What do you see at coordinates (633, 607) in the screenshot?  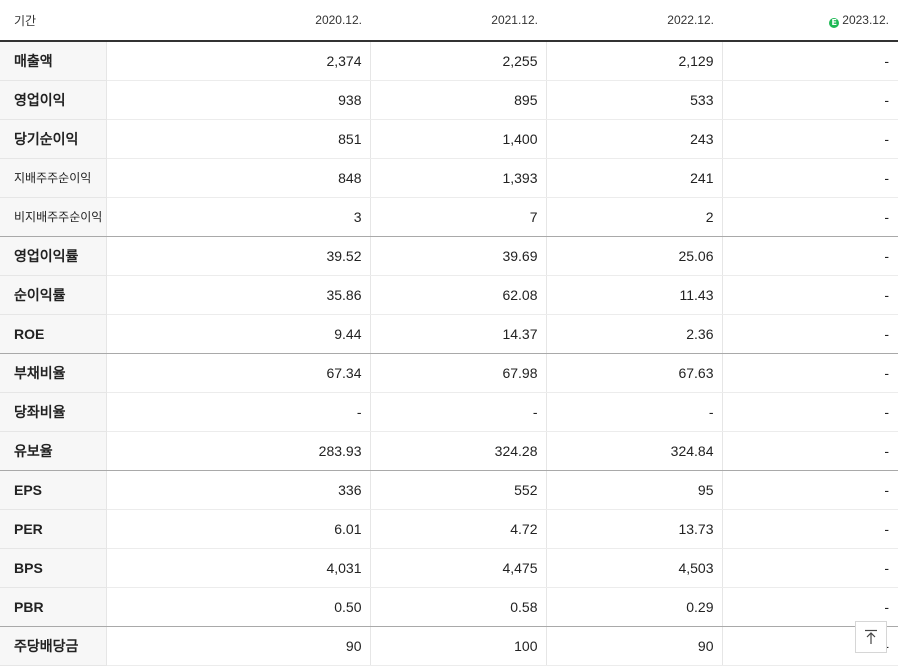 I see `table-cell: 0.29` at bounding box center [633, 607].